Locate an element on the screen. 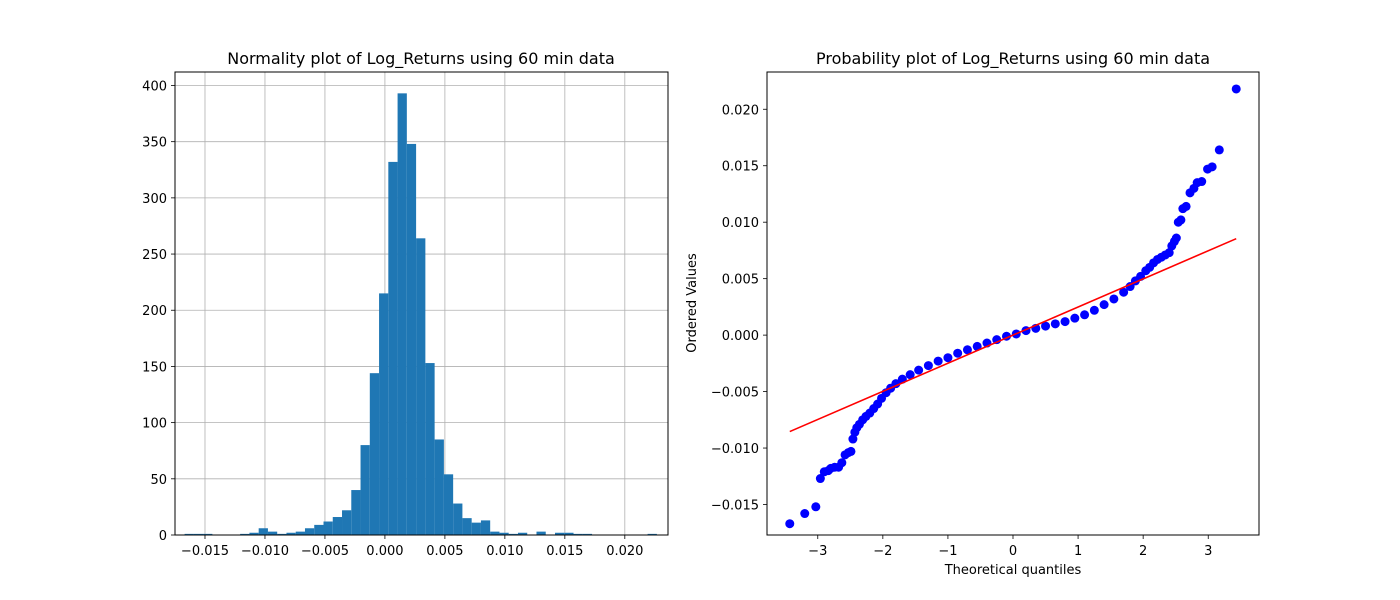  histogram-x-tick-label: 0.010 is located at coordinates (504, 551).